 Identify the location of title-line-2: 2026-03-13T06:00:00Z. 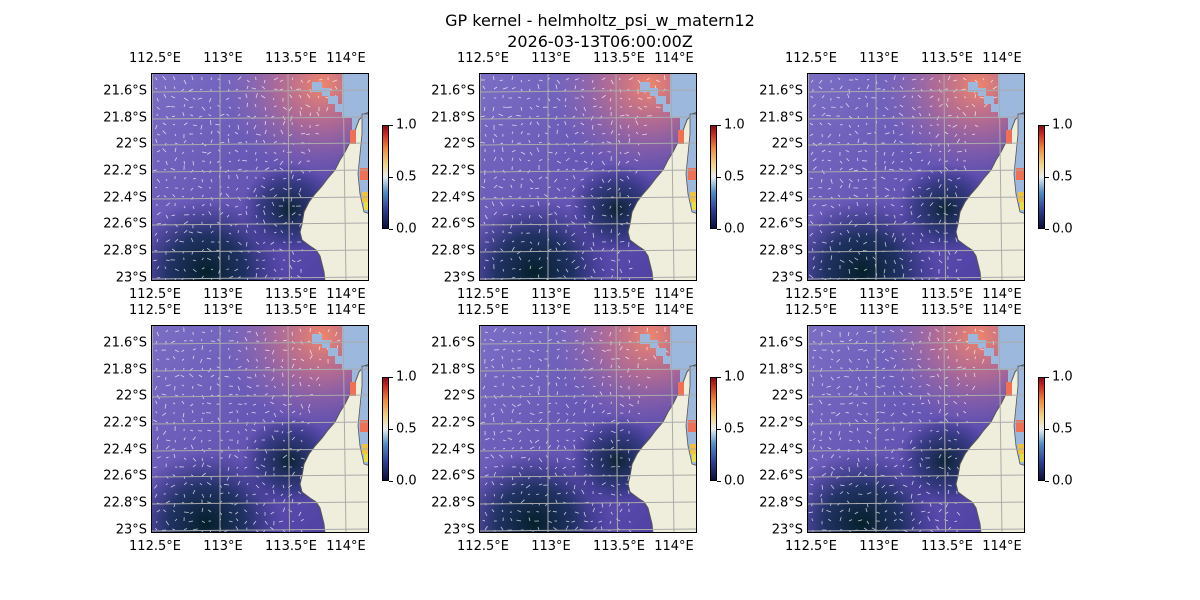
(600, 41).